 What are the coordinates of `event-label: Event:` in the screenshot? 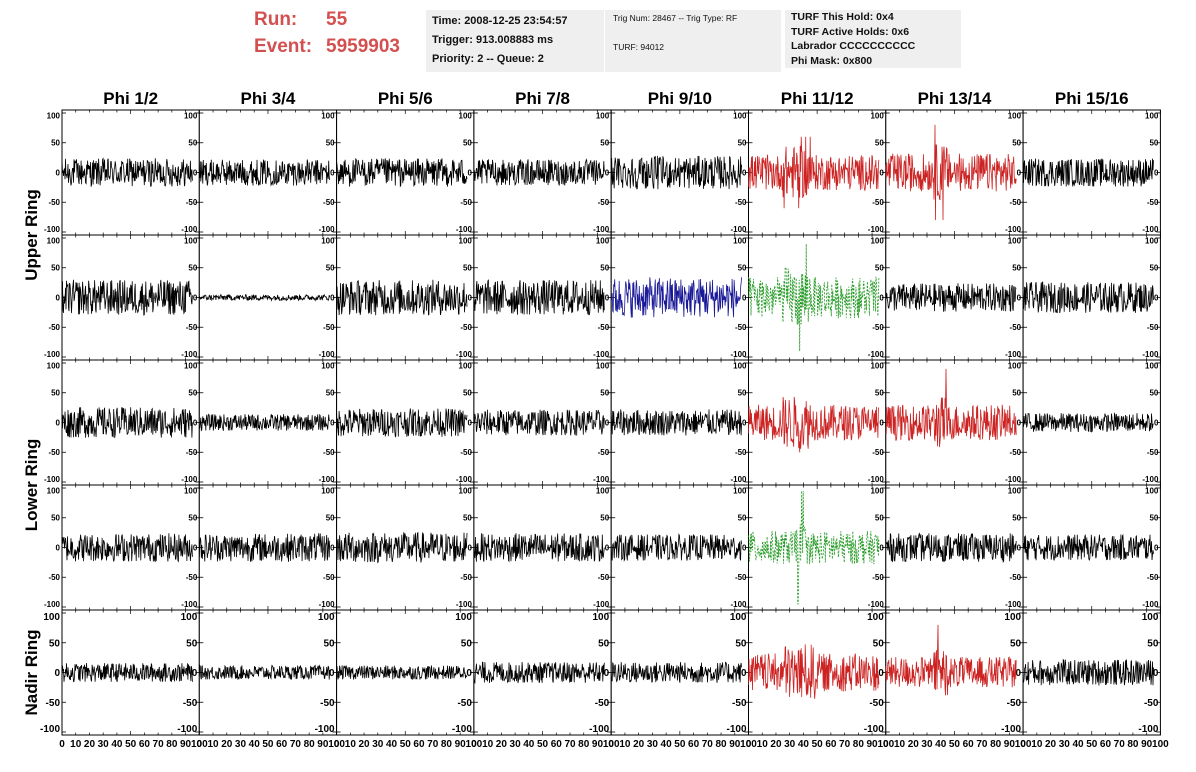 It's located at (283, 46).